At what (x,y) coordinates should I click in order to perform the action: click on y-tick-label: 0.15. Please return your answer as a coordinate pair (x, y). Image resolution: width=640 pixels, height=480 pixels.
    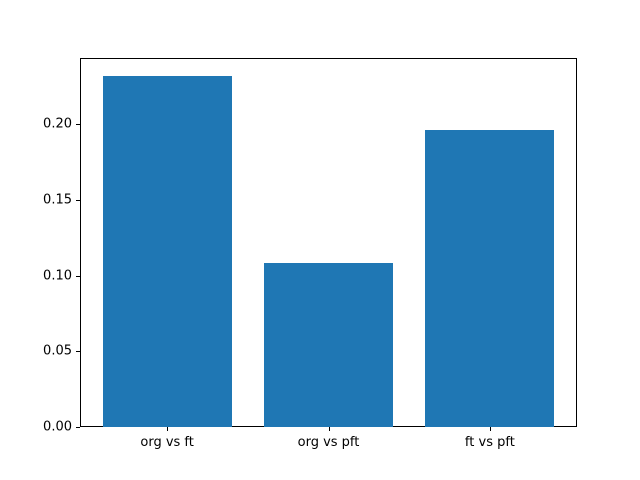
    Looking at the image, I should click on (57, 200).